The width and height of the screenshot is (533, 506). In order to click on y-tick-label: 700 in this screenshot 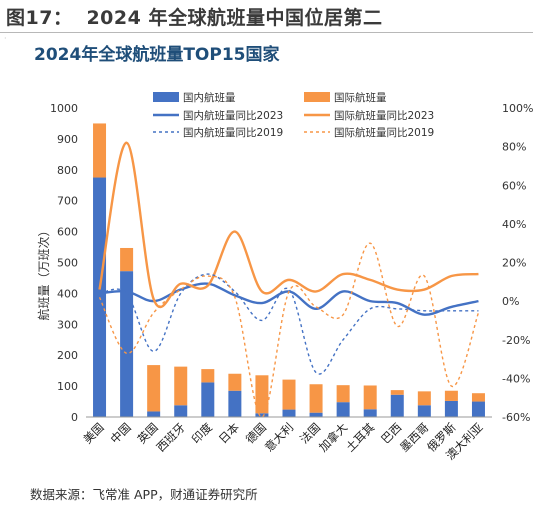, I will do `click(67, 201)`.